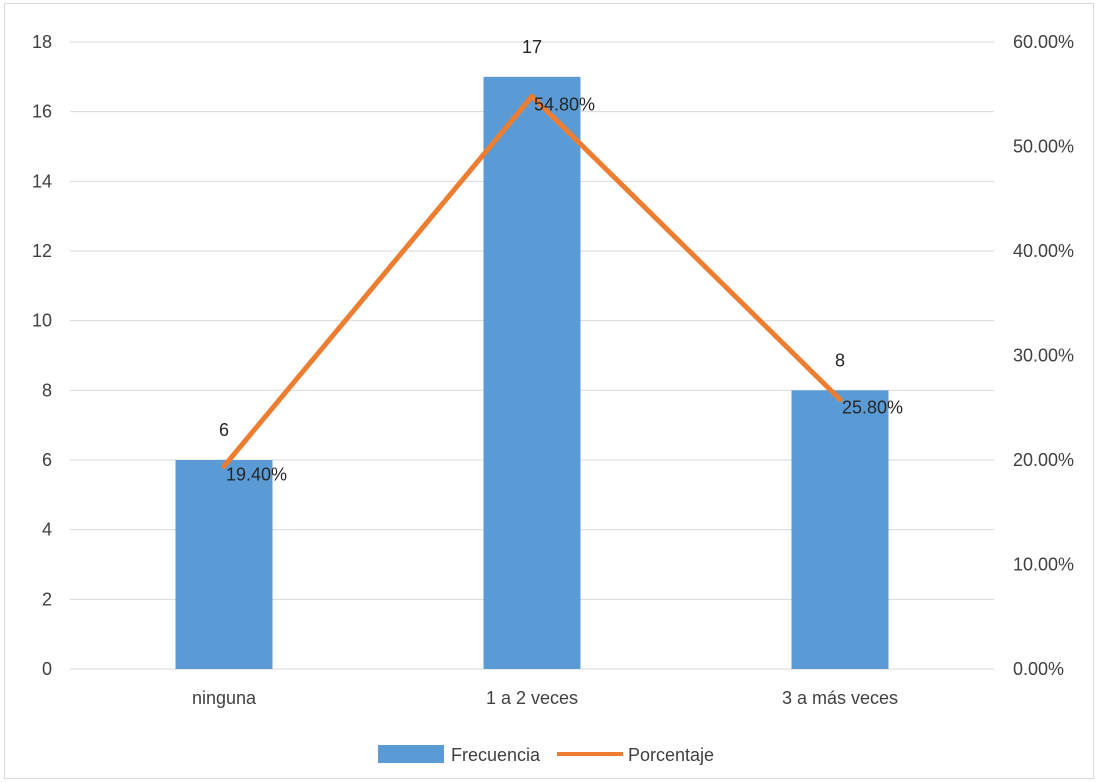 The height and width of the screenshot is (783, 1099). I want to click on category-label-1-a-2-veces: 1 a 2 veces, so click(532, 698).